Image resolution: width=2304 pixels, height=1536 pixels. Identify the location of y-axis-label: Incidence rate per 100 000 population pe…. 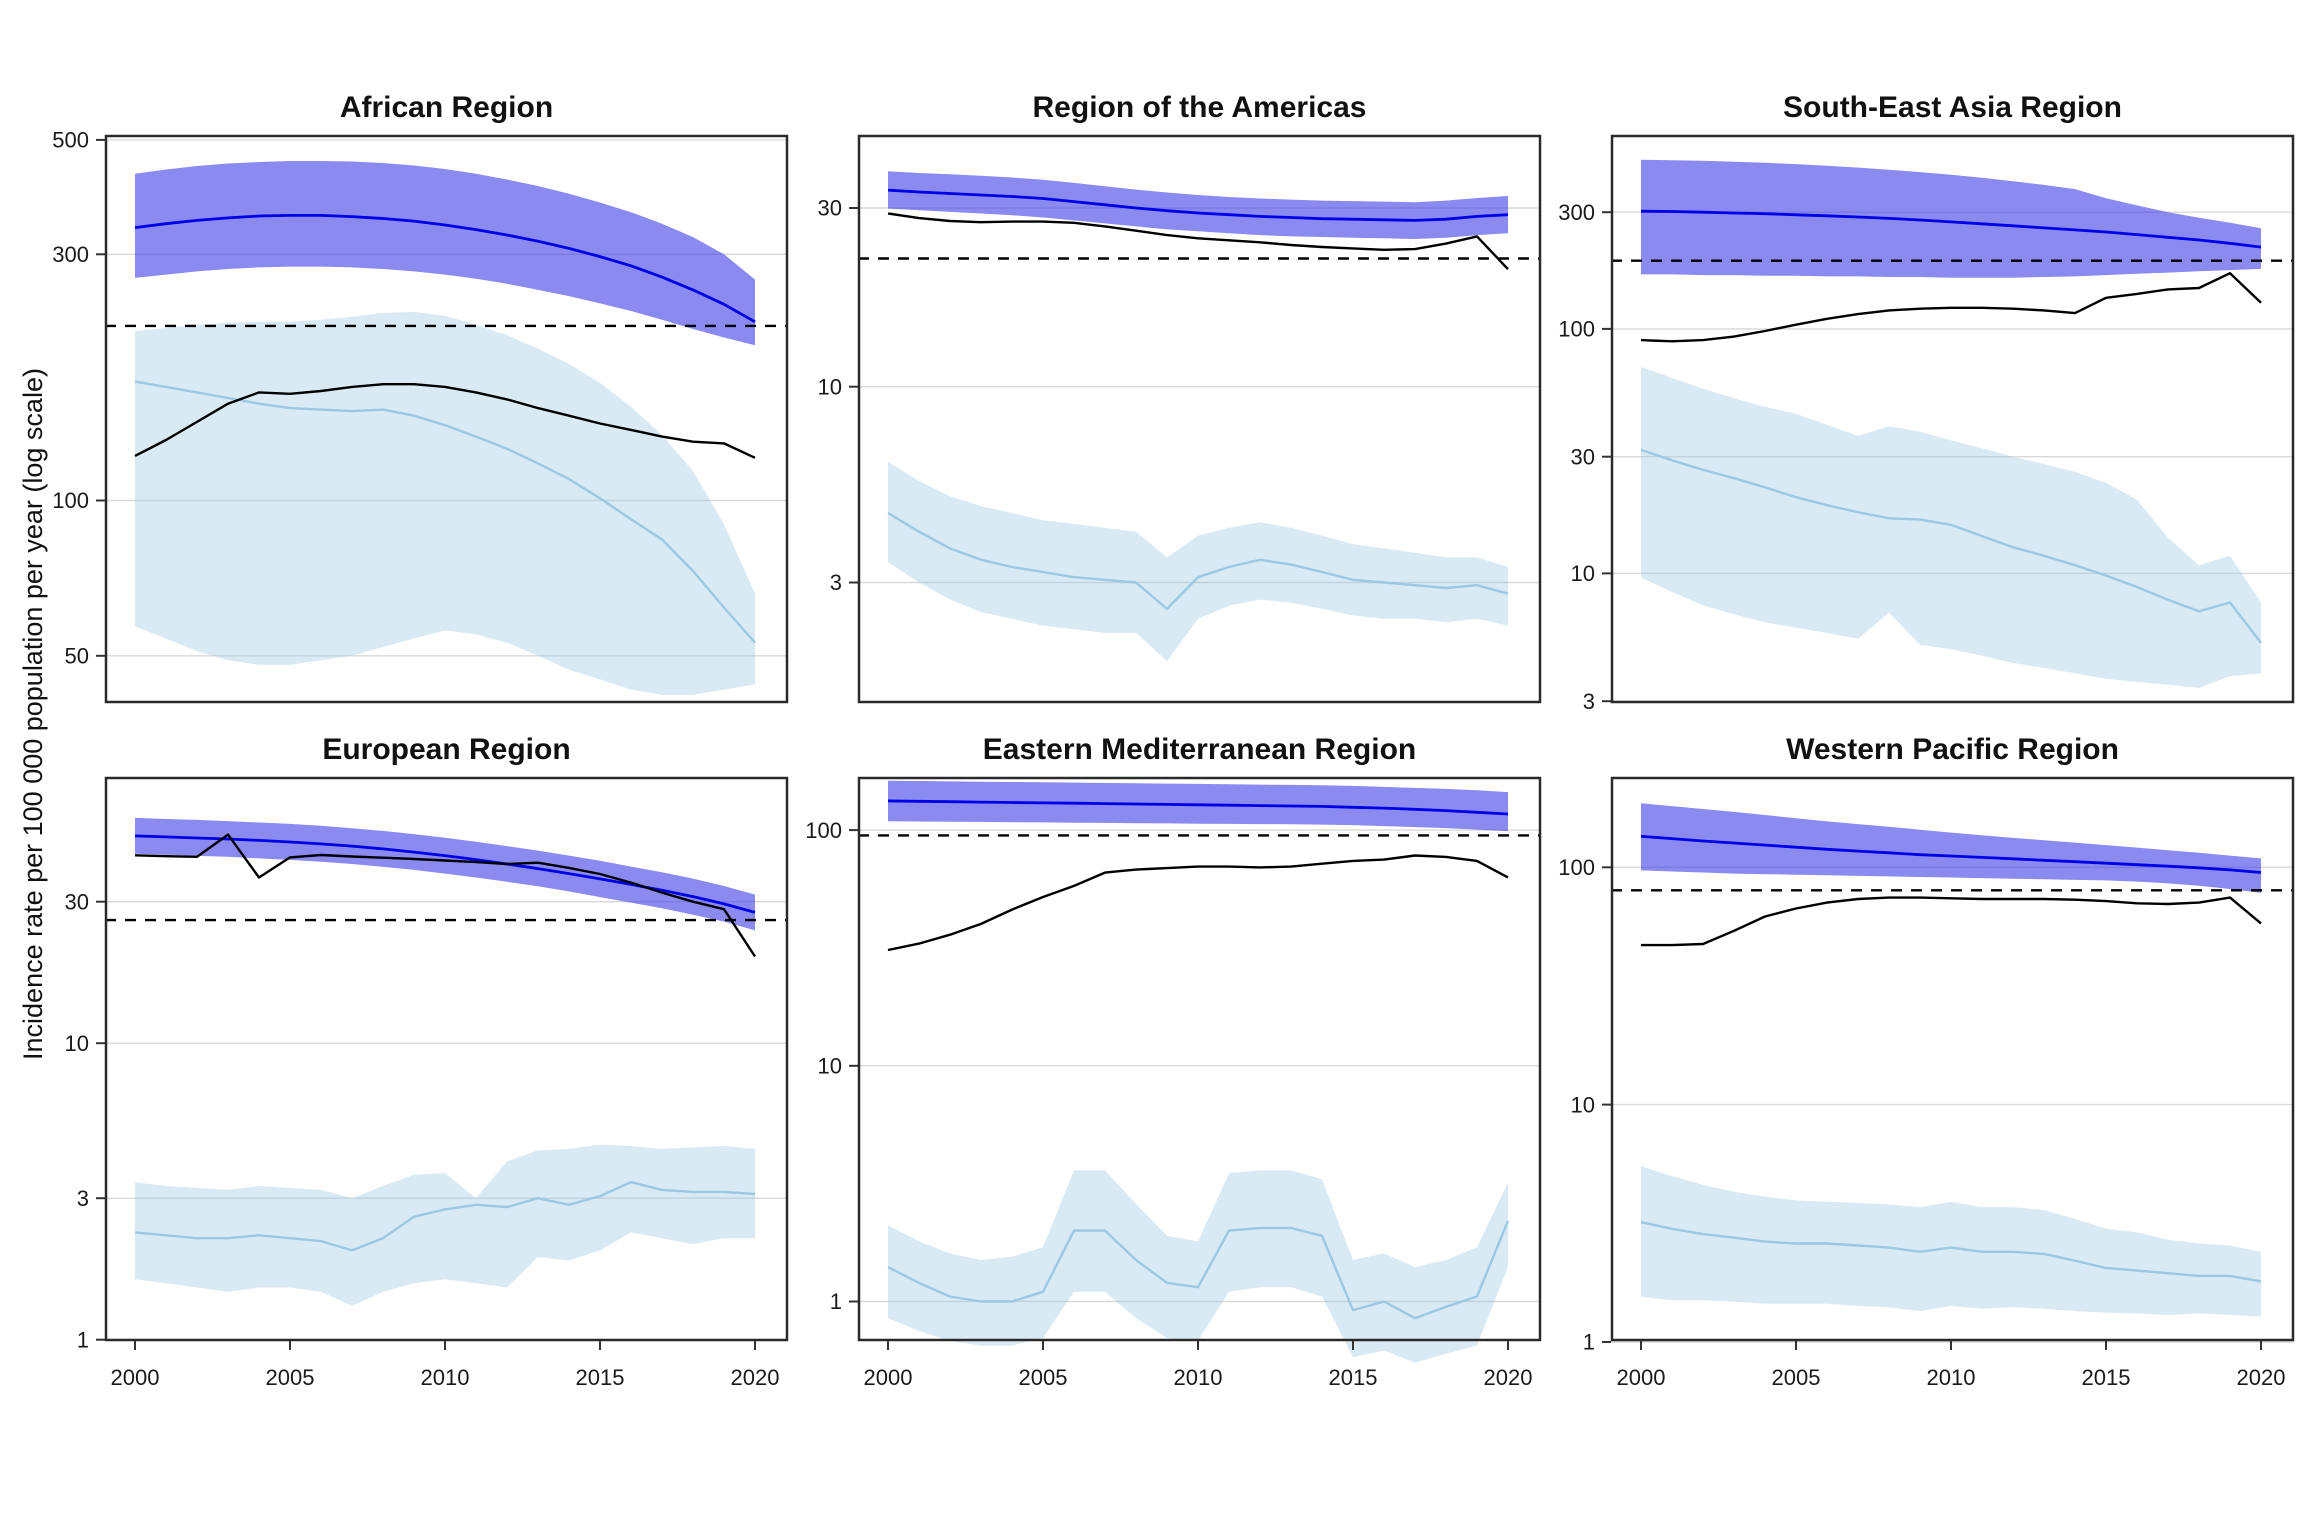
(33, 714).